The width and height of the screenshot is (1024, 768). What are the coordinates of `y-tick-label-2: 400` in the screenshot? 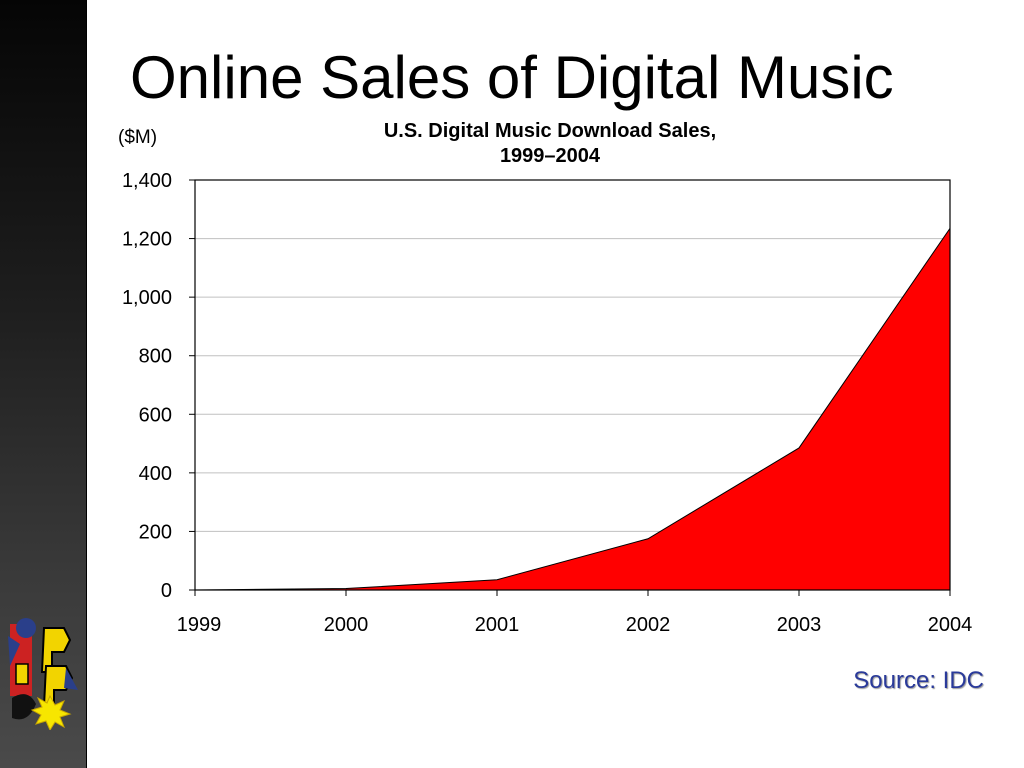 It's located at (155, 474).